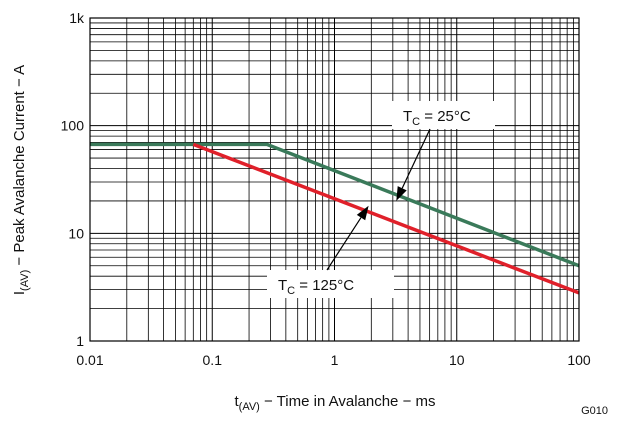 The width and height of the screenshot is (617, 422). I want to click on x-tick-label: 10, so click(457, 360).